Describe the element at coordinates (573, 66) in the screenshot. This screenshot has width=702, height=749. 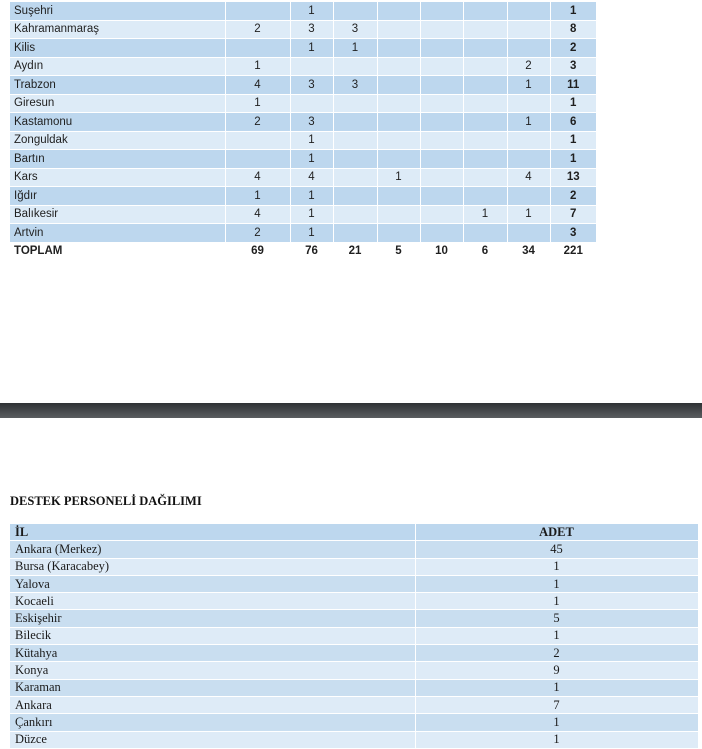
I see `row-total: 3` at that location.